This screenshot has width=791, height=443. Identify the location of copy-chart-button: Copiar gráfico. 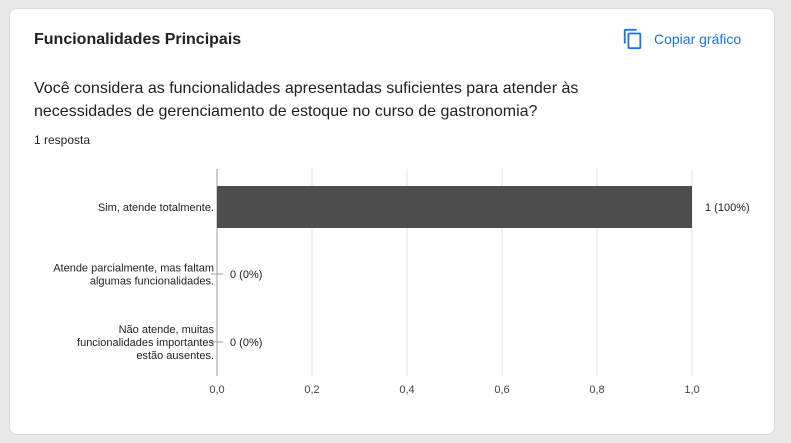
(681, 39).